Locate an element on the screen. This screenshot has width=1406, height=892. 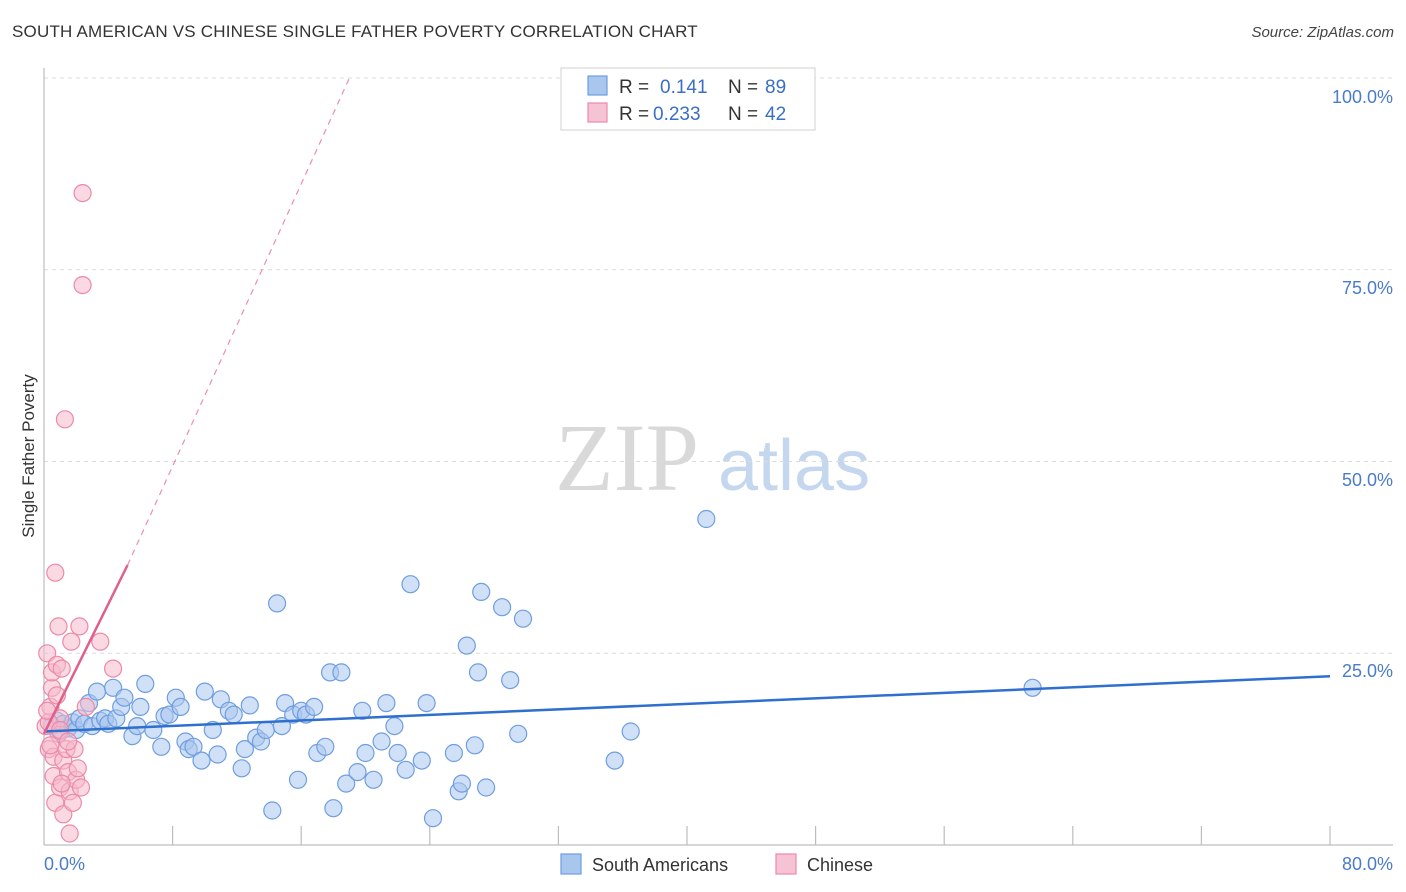
bottom-legend-swatch-chinese is located at coordinates (786, 864).